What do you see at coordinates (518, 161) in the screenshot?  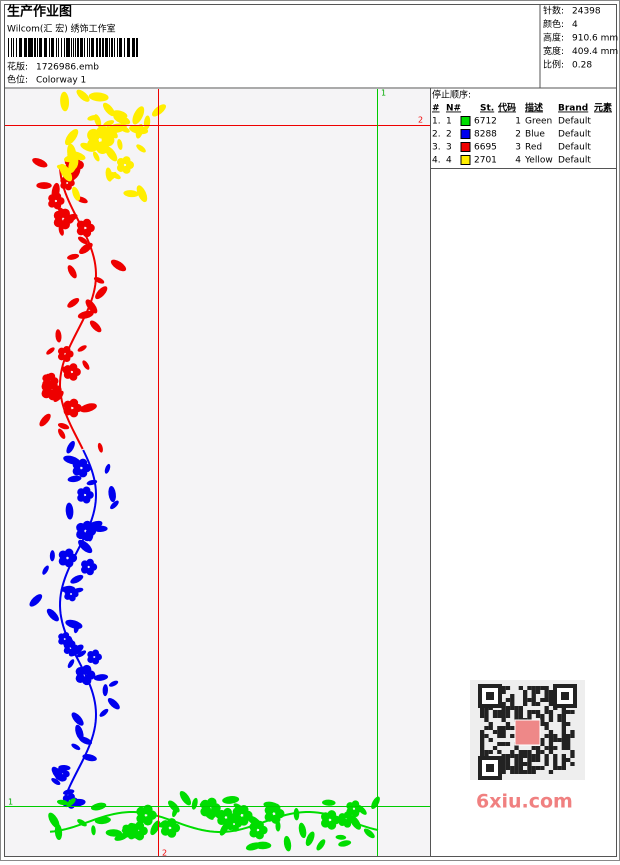 I see `code: 4` at bounding box center [518, 161].